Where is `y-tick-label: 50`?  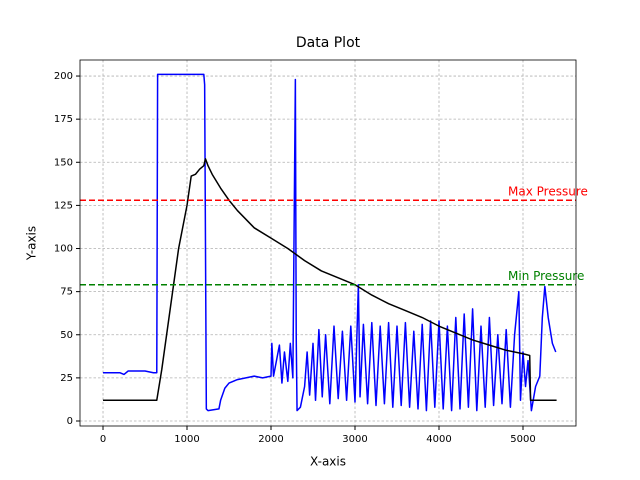 y-tick-label: 50 is located at coordinates (66, 335).